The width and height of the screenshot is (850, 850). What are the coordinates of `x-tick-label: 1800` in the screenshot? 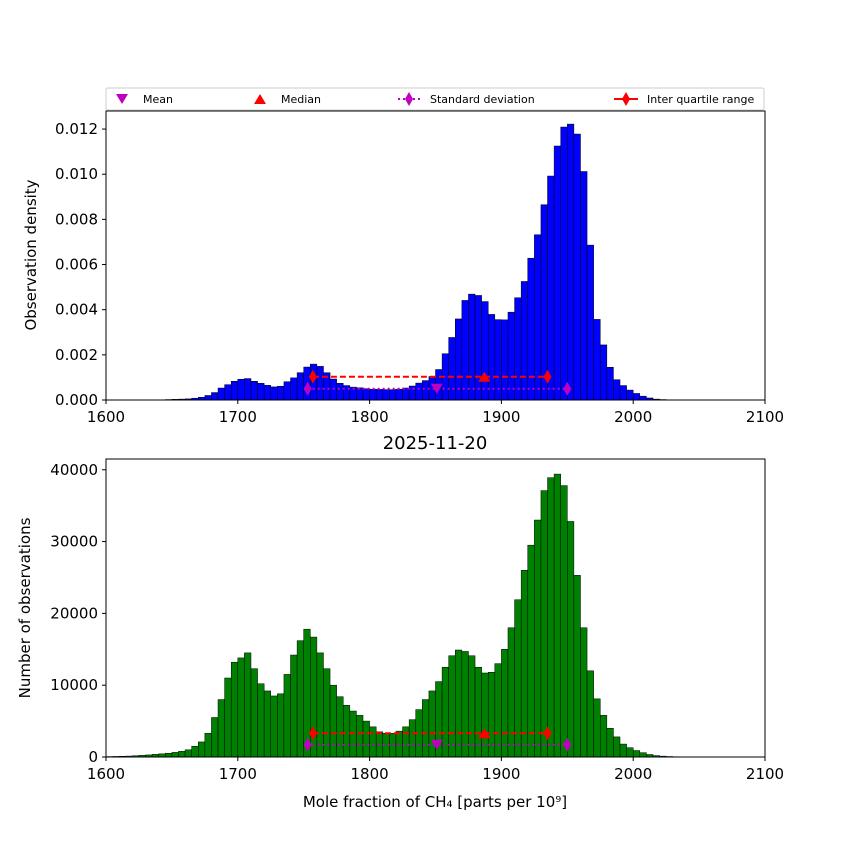 It's located at (370, 774).